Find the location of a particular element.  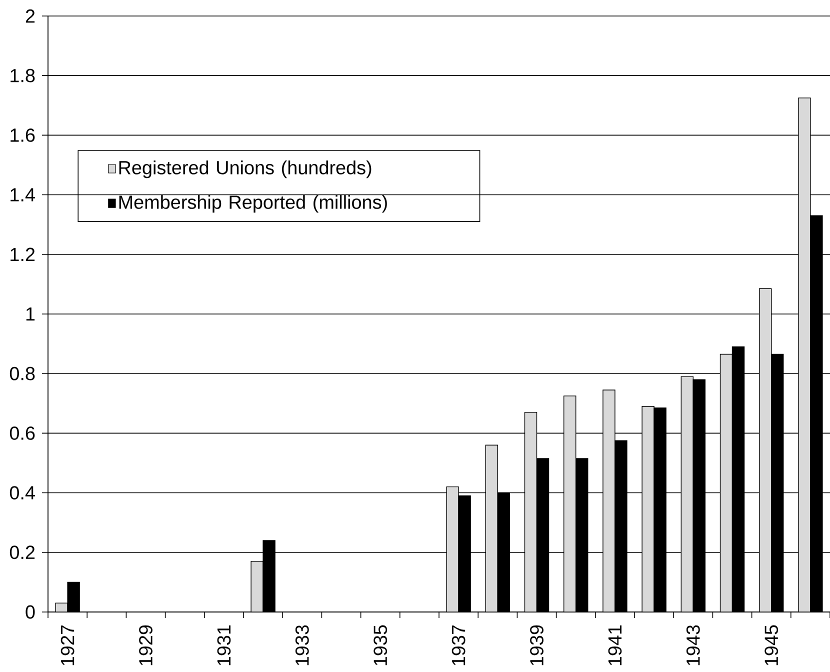

x-tick-label: 1929 is located at coordinates (145, 645).